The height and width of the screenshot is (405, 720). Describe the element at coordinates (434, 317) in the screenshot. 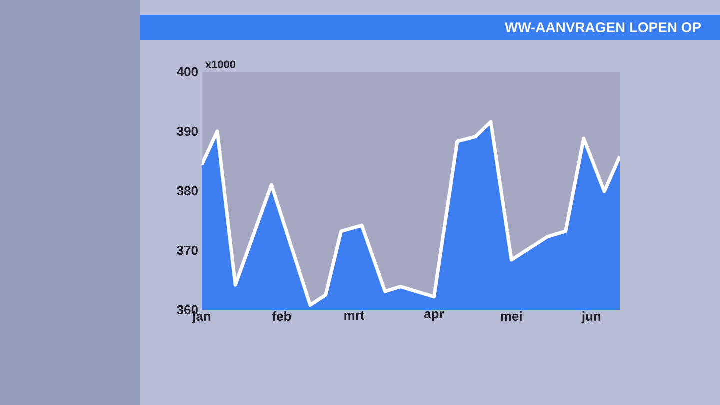

I see `x-tick-label: apr` at that location.